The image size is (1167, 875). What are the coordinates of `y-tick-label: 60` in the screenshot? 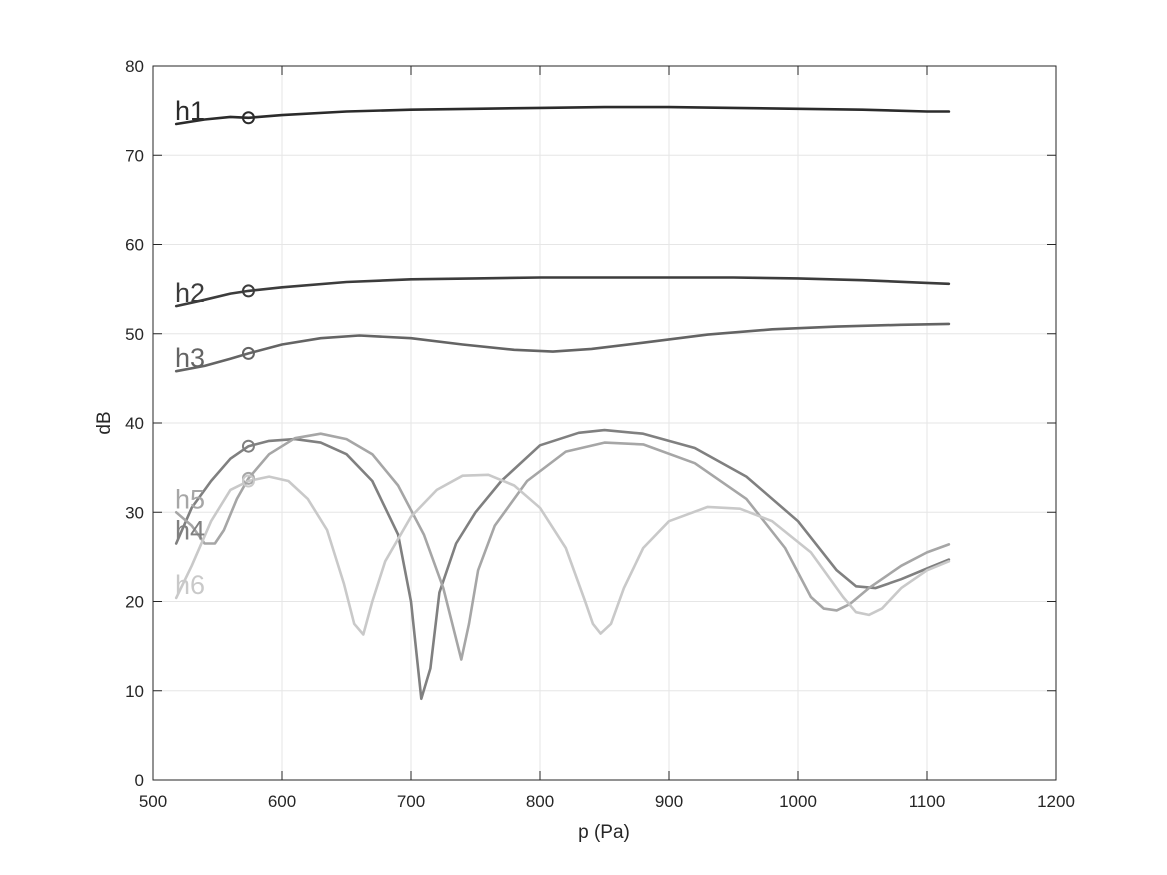 It's located at (134, 245).